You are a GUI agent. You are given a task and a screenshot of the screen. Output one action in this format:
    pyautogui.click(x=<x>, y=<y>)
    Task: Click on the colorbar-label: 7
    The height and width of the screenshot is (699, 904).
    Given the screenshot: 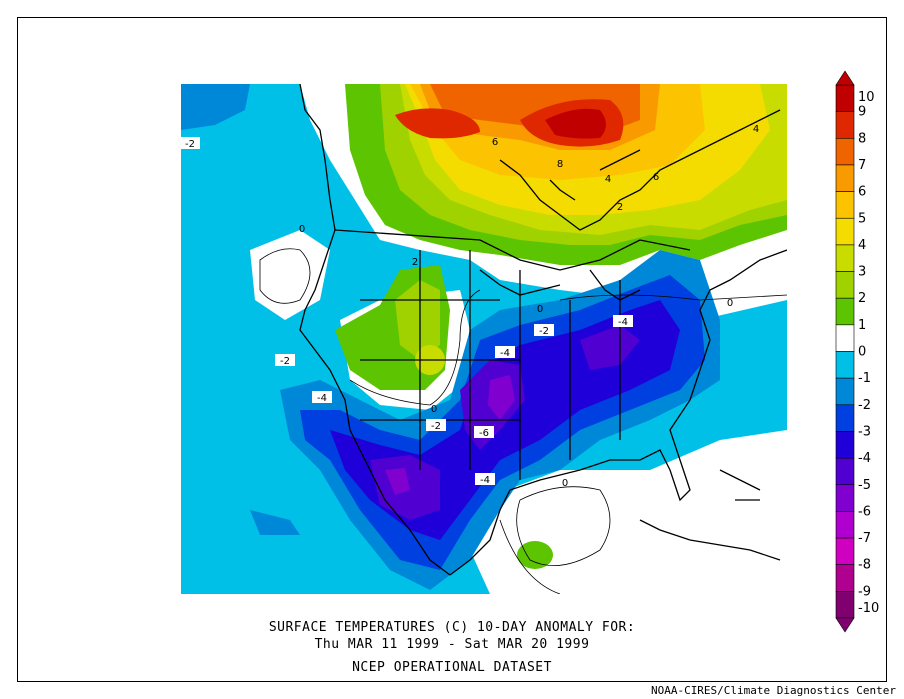 What is the action you would take?
    pyautogui.click(x=862, y=165)
    